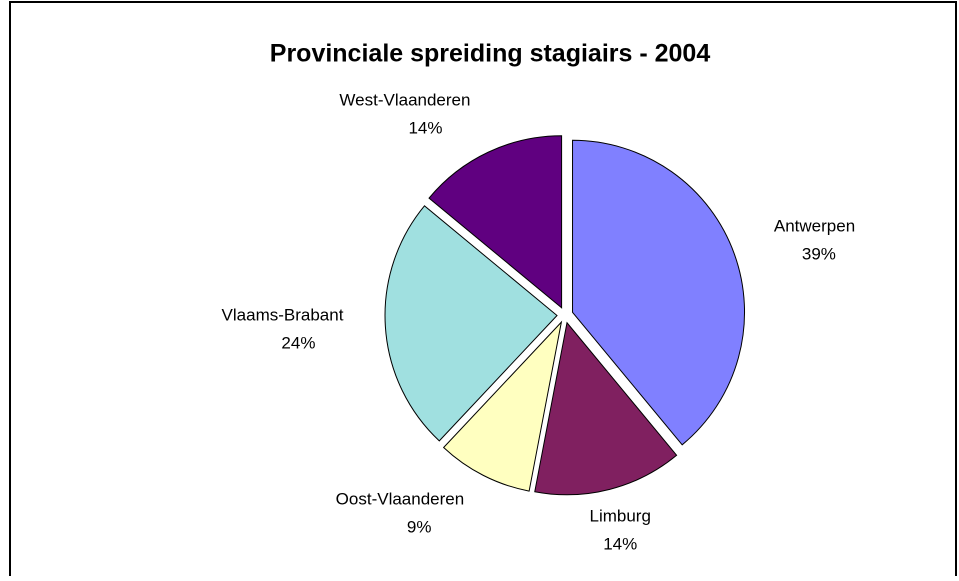  What do you see at coordinates (400, 498) in the screenshot?
I see `slice-label: Oost-Vlaanderen` at bounding box center [400, 498].